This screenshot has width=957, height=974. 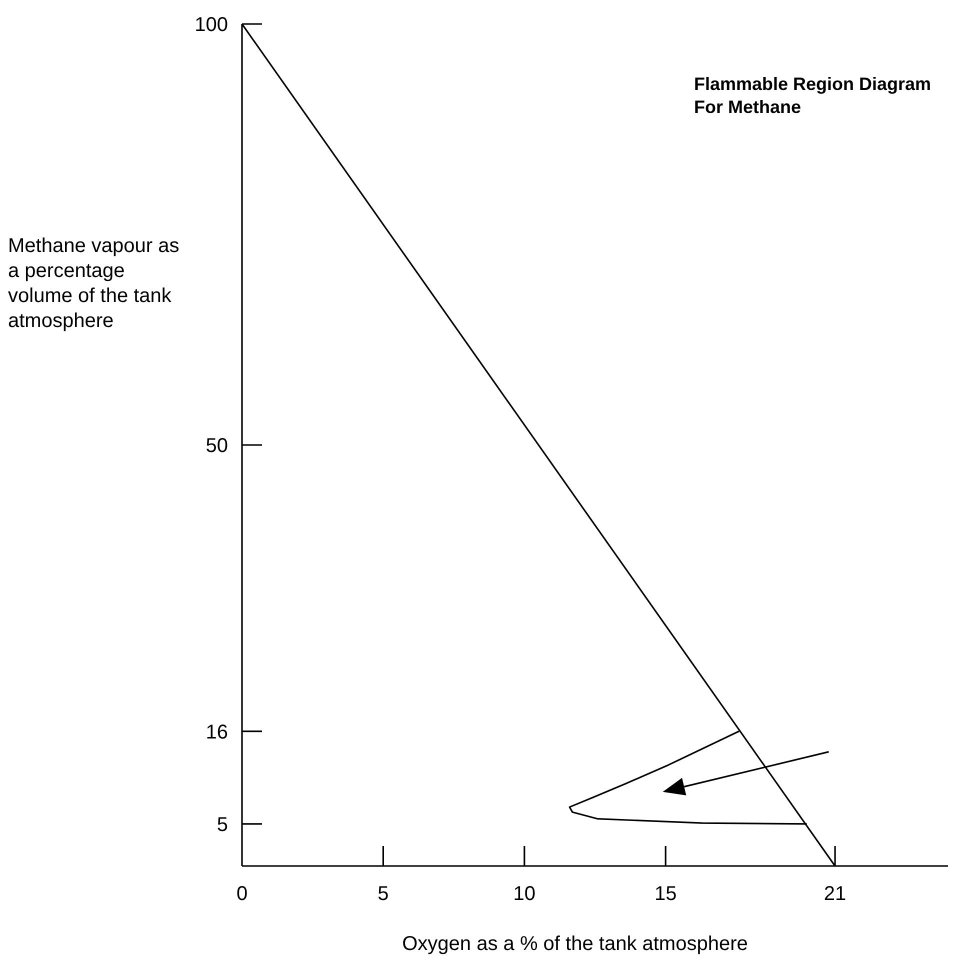 I want to click on x-tick-label: 21, so click(x=835, y=894).